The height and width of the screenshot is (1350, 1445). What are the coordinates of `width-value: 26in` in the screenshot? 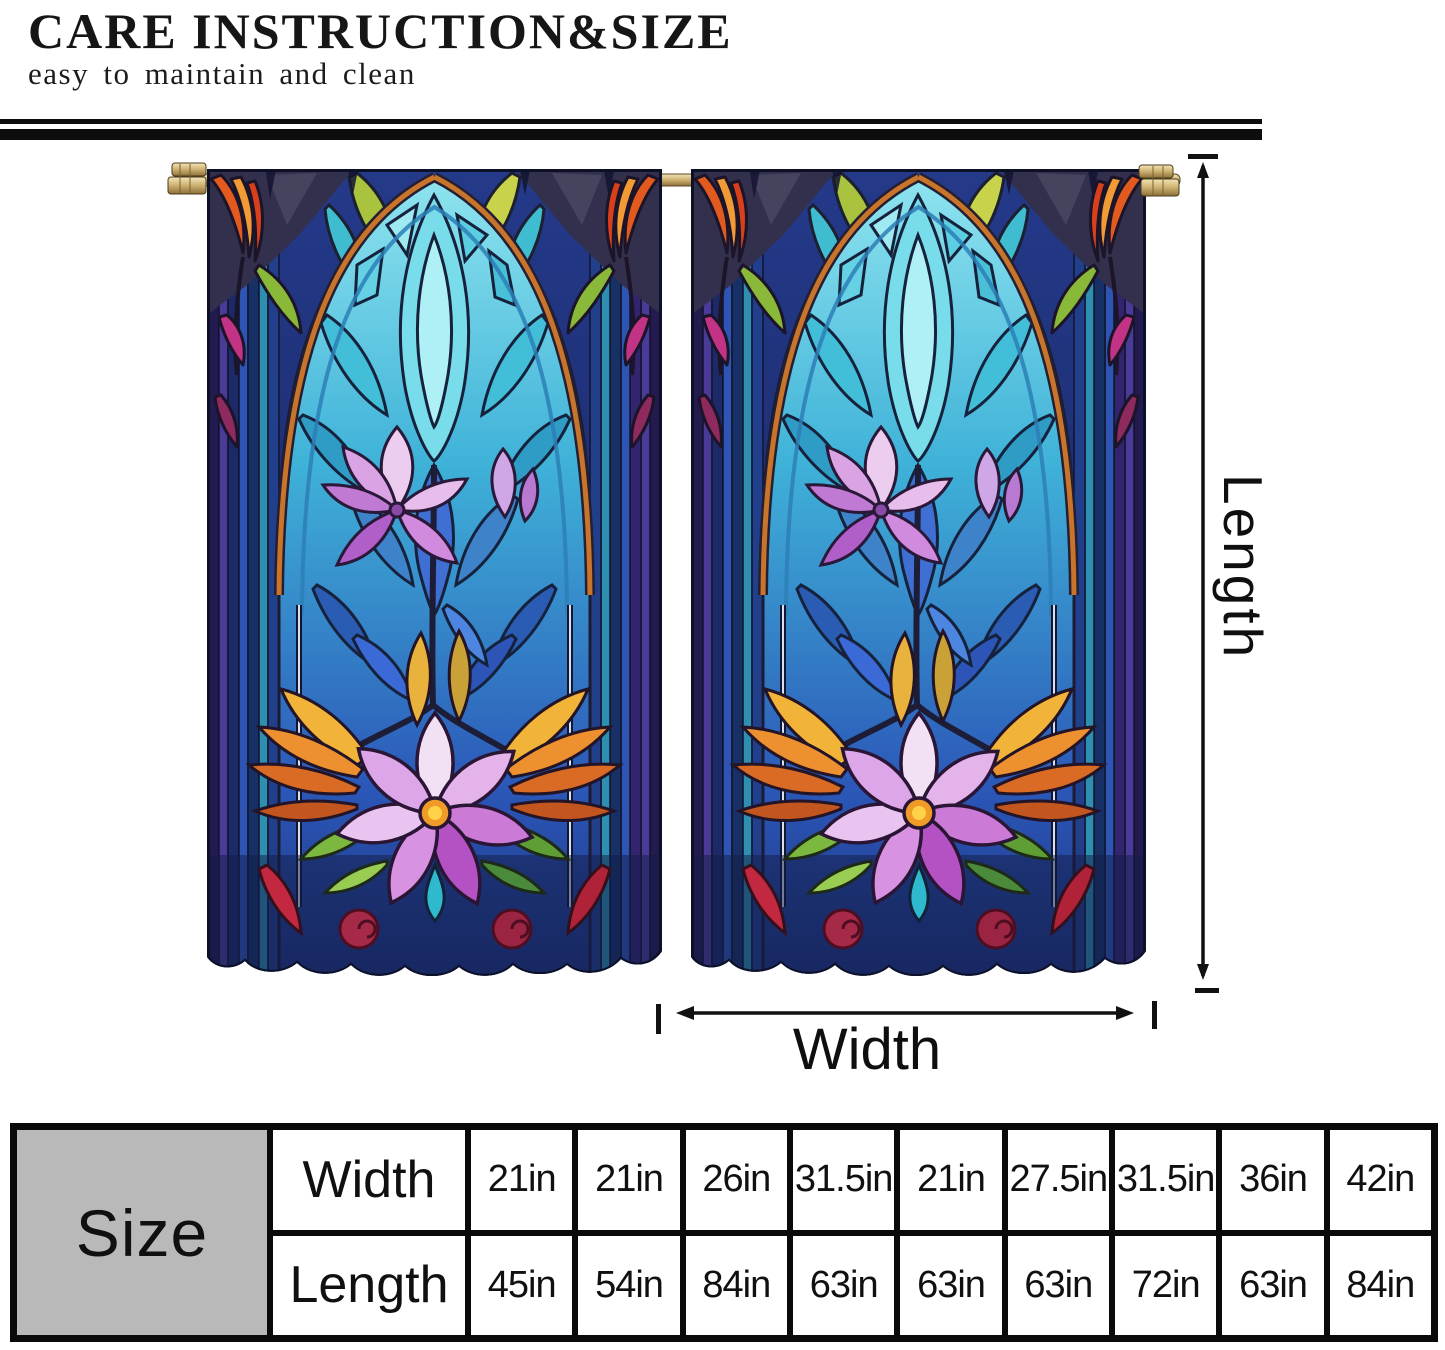 It's located at (736, 1180).